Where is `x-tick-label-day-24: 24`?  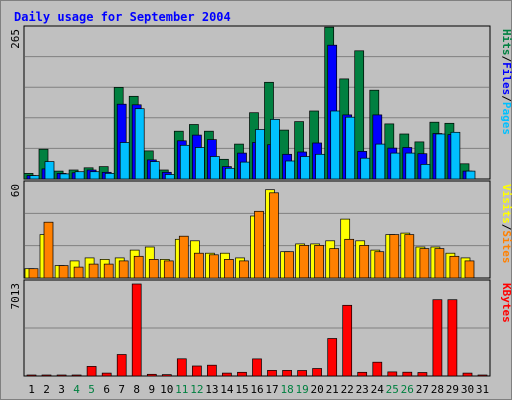 x-tick-label-day-24: 24 is located at coordinates (378, 389).